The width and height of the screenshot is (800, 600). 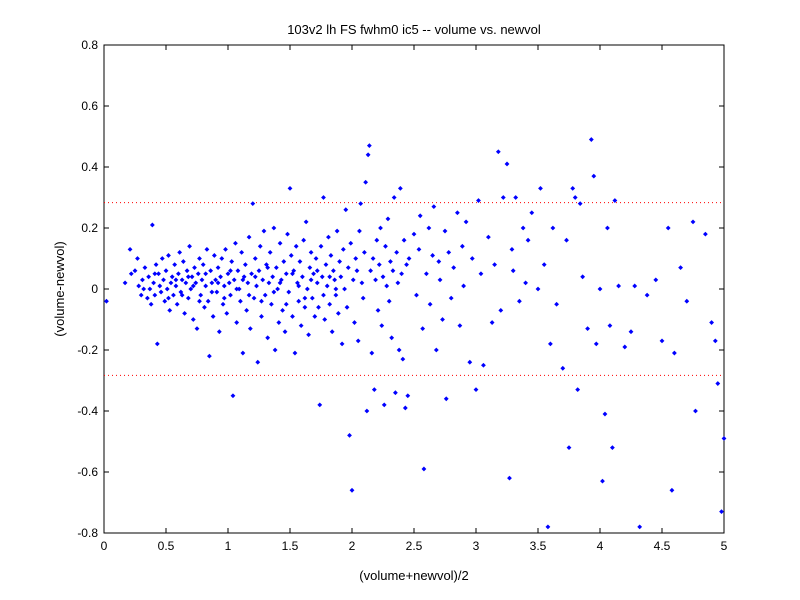 What do you see at coordinates (87, 472) in the screenshot?
I see `y-tick-label: -0.6` at bounding box center [87, 472].